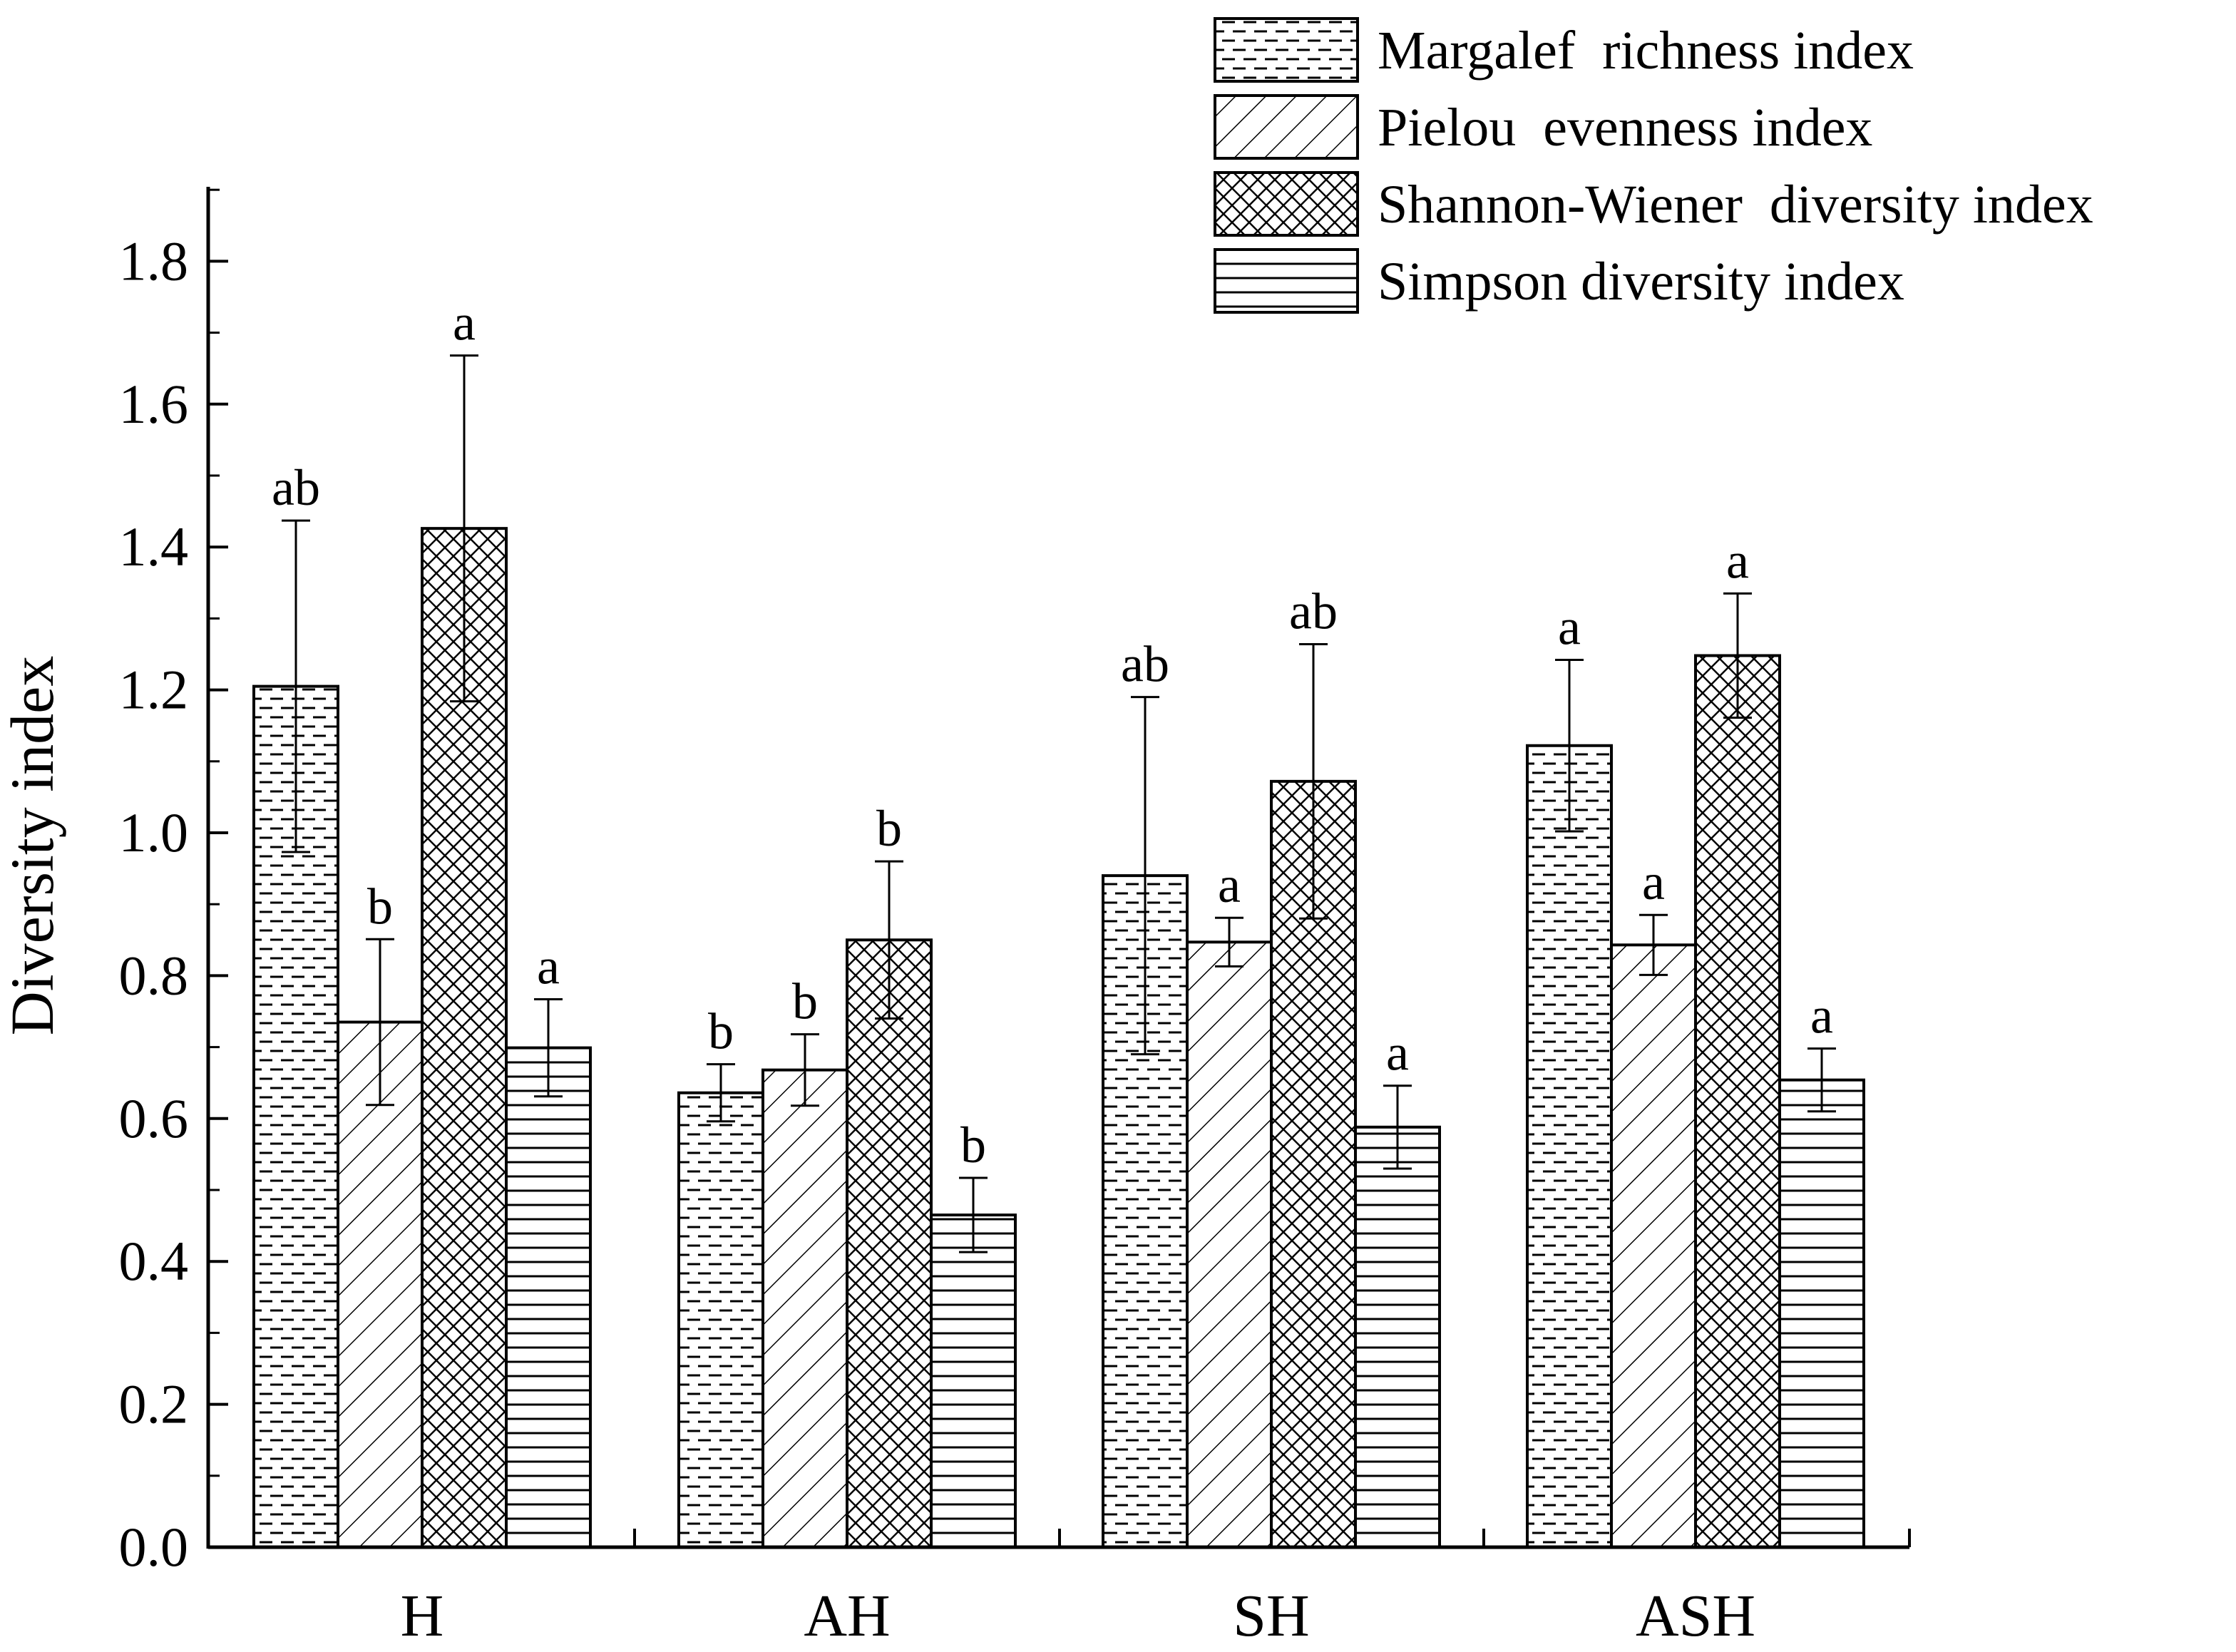  Describe the element at coordinates (154, 832) in the screenshot. I see `y-tick-label: 1.0` at that location.